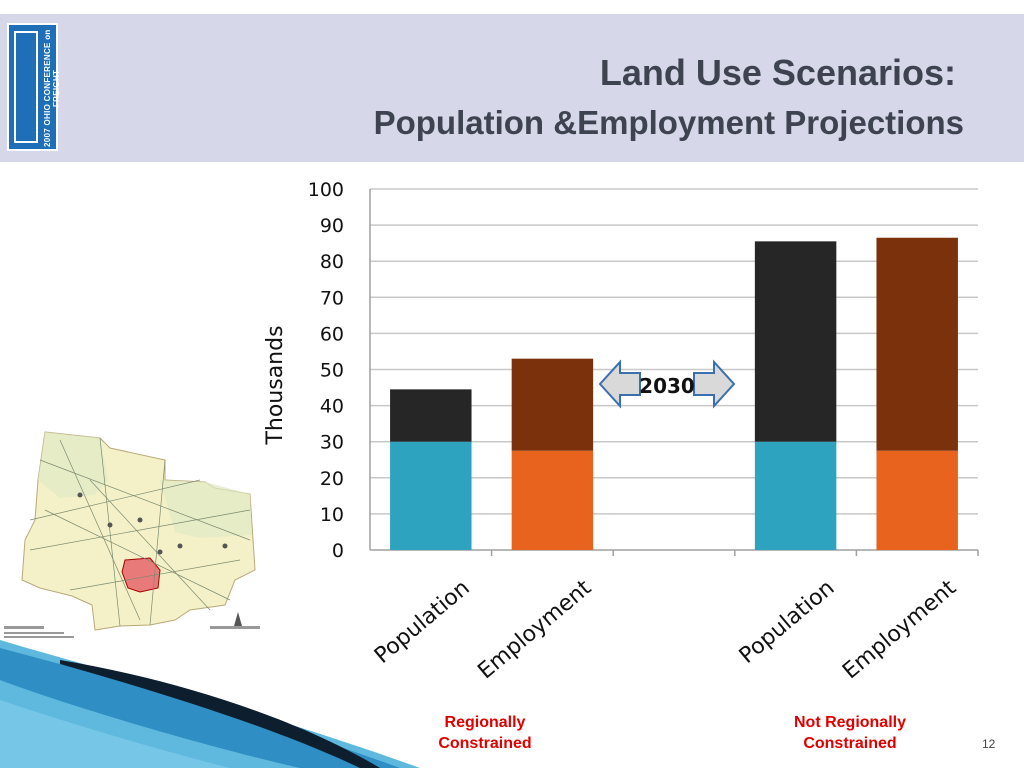 The width and height of the screenshot is (1024, 768). What do you see at coordinates (787, 621) in the screenshot?
I see `x-category-label-3: Population` at bounding box center [787, 621].